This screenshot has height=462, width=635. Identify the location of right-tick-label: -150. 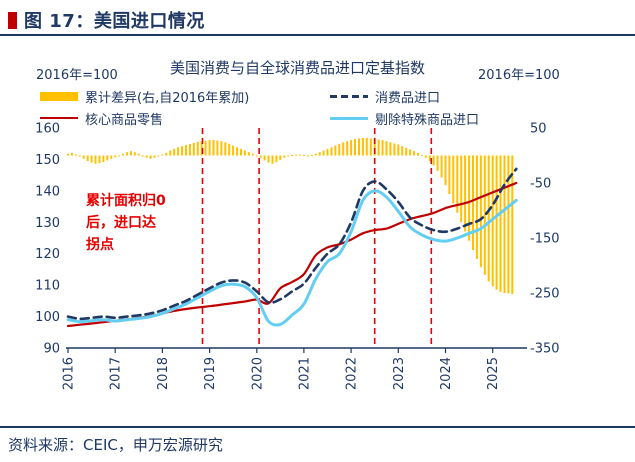
(545, 239).